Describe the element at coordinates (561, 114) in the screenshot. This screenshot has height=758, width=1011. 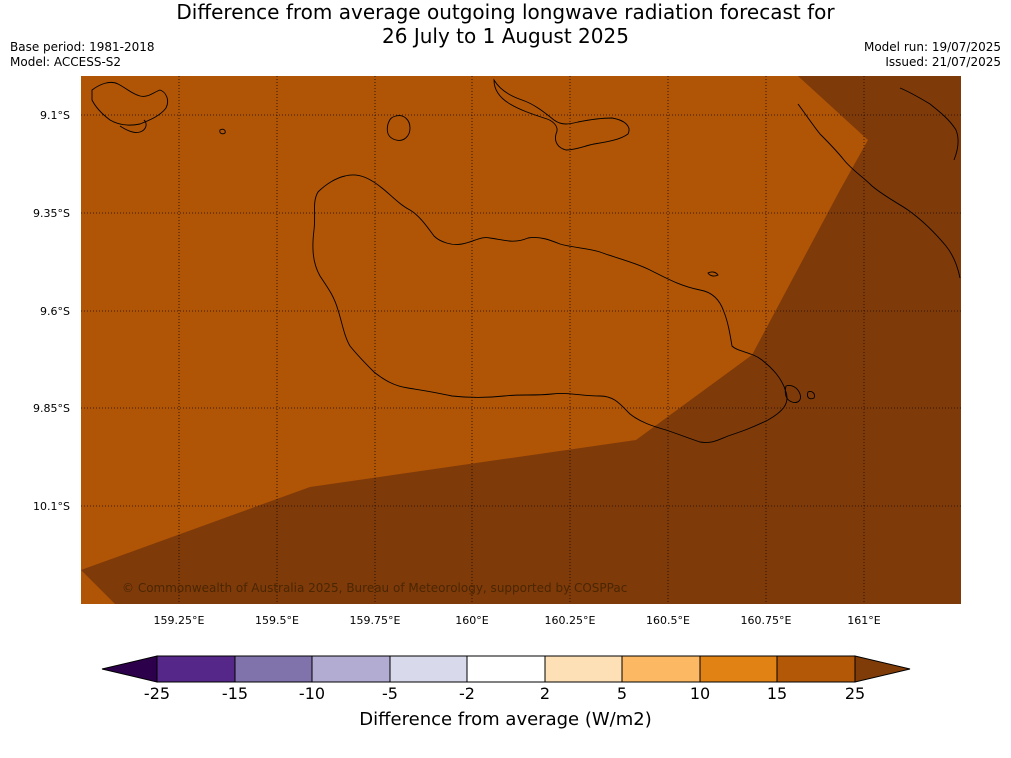
I see `coastline-nggela-islands` at that location.